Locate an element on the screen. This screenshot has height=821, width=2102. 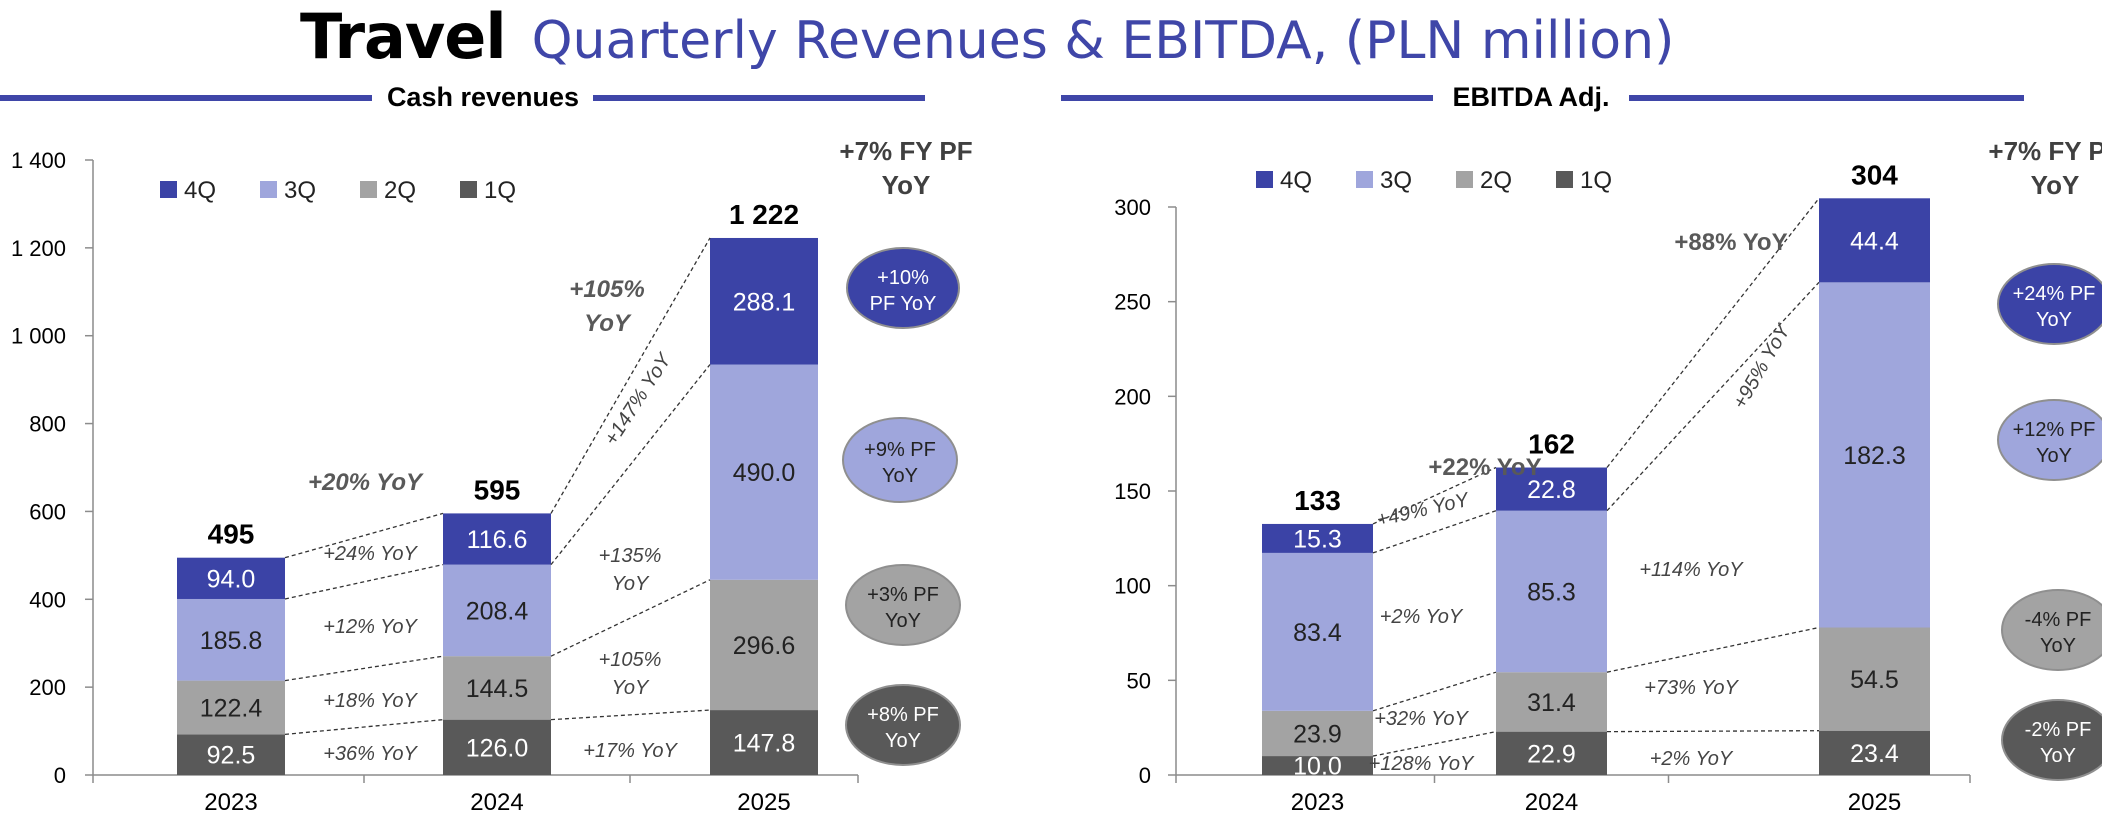
total-label: 595 is located at coordinates (497, 489).